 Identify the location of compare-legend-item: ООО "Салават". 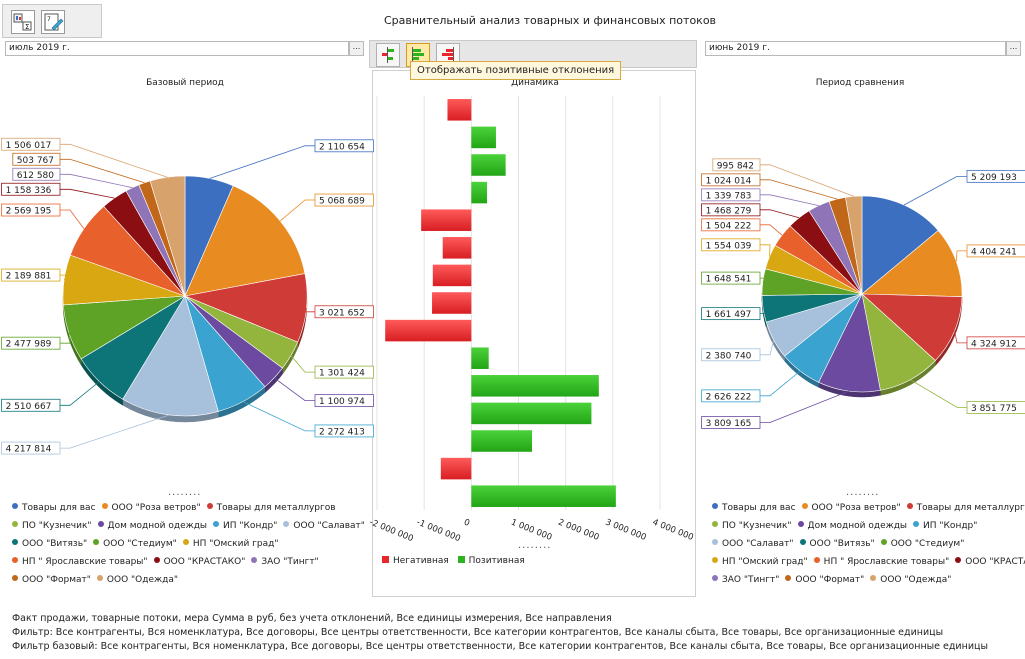
(753, 544).